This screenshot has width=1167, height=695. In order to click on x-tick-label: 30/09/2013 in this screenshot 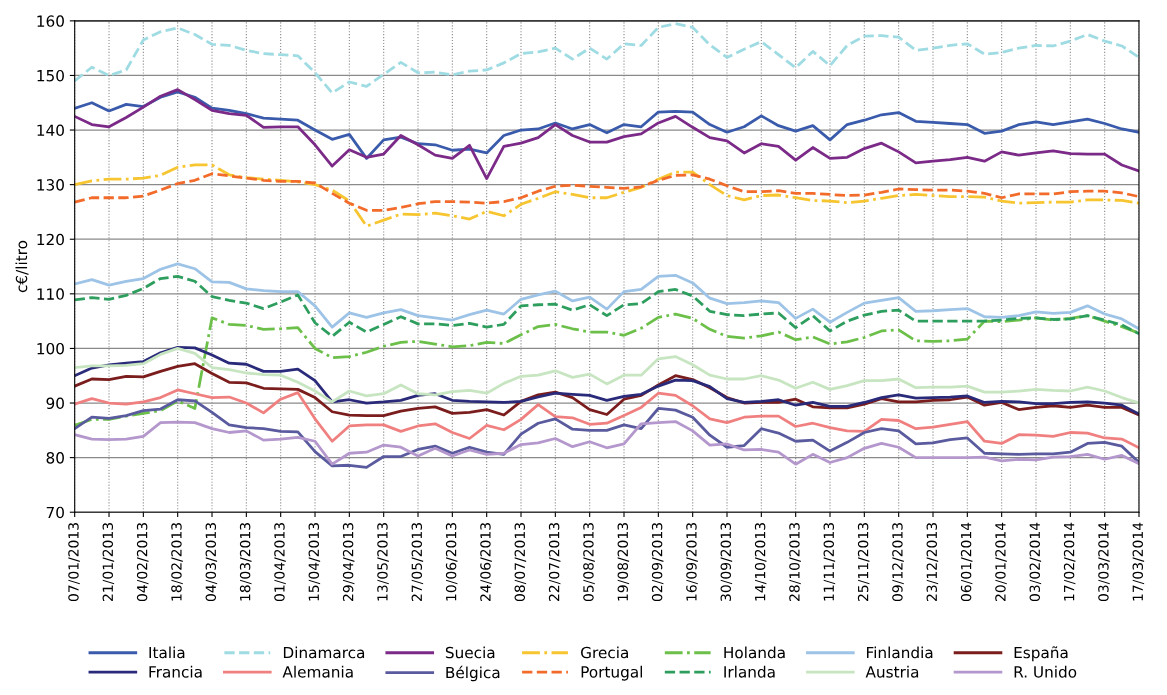, I will do `click(726, 562)`.